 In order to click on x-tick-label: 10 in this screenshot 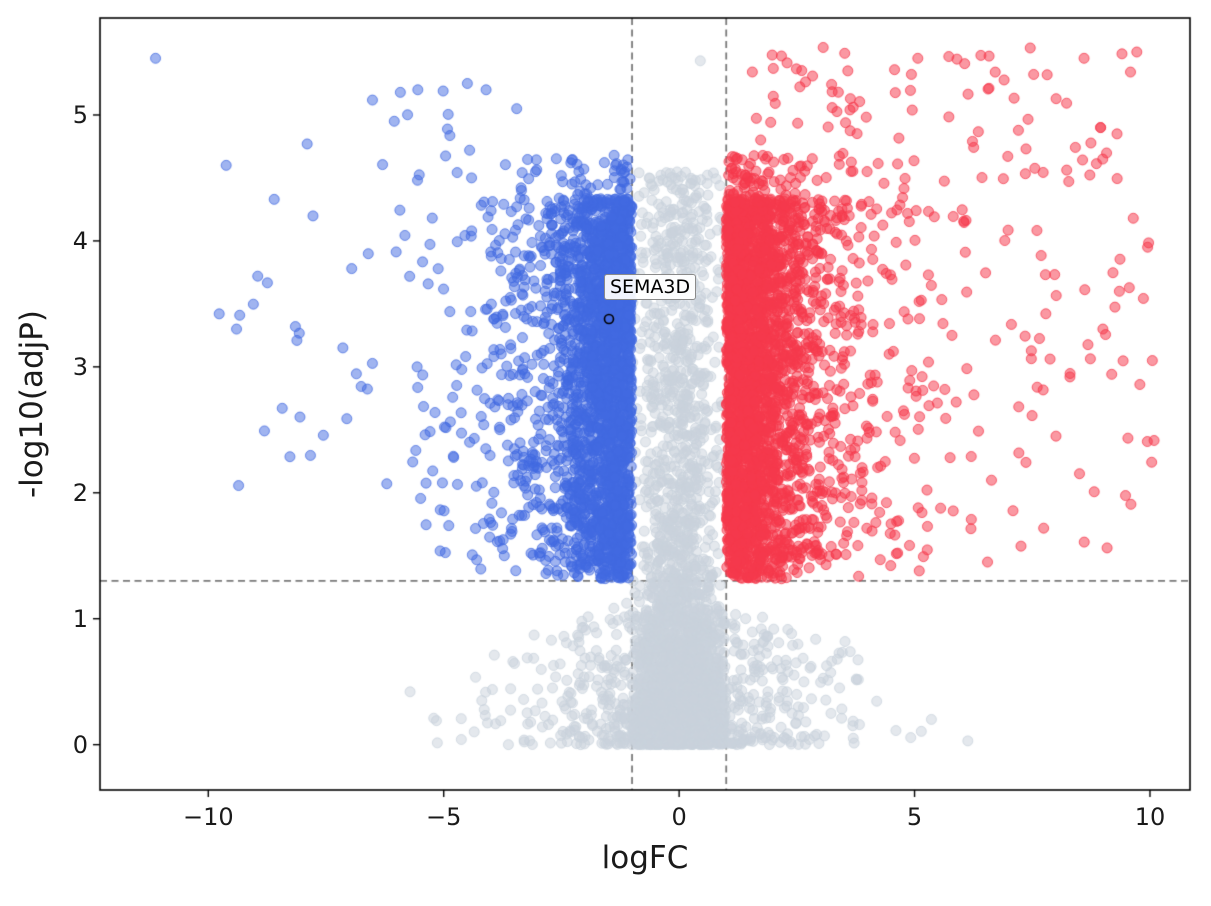, I will do `click(1150, 817)`.